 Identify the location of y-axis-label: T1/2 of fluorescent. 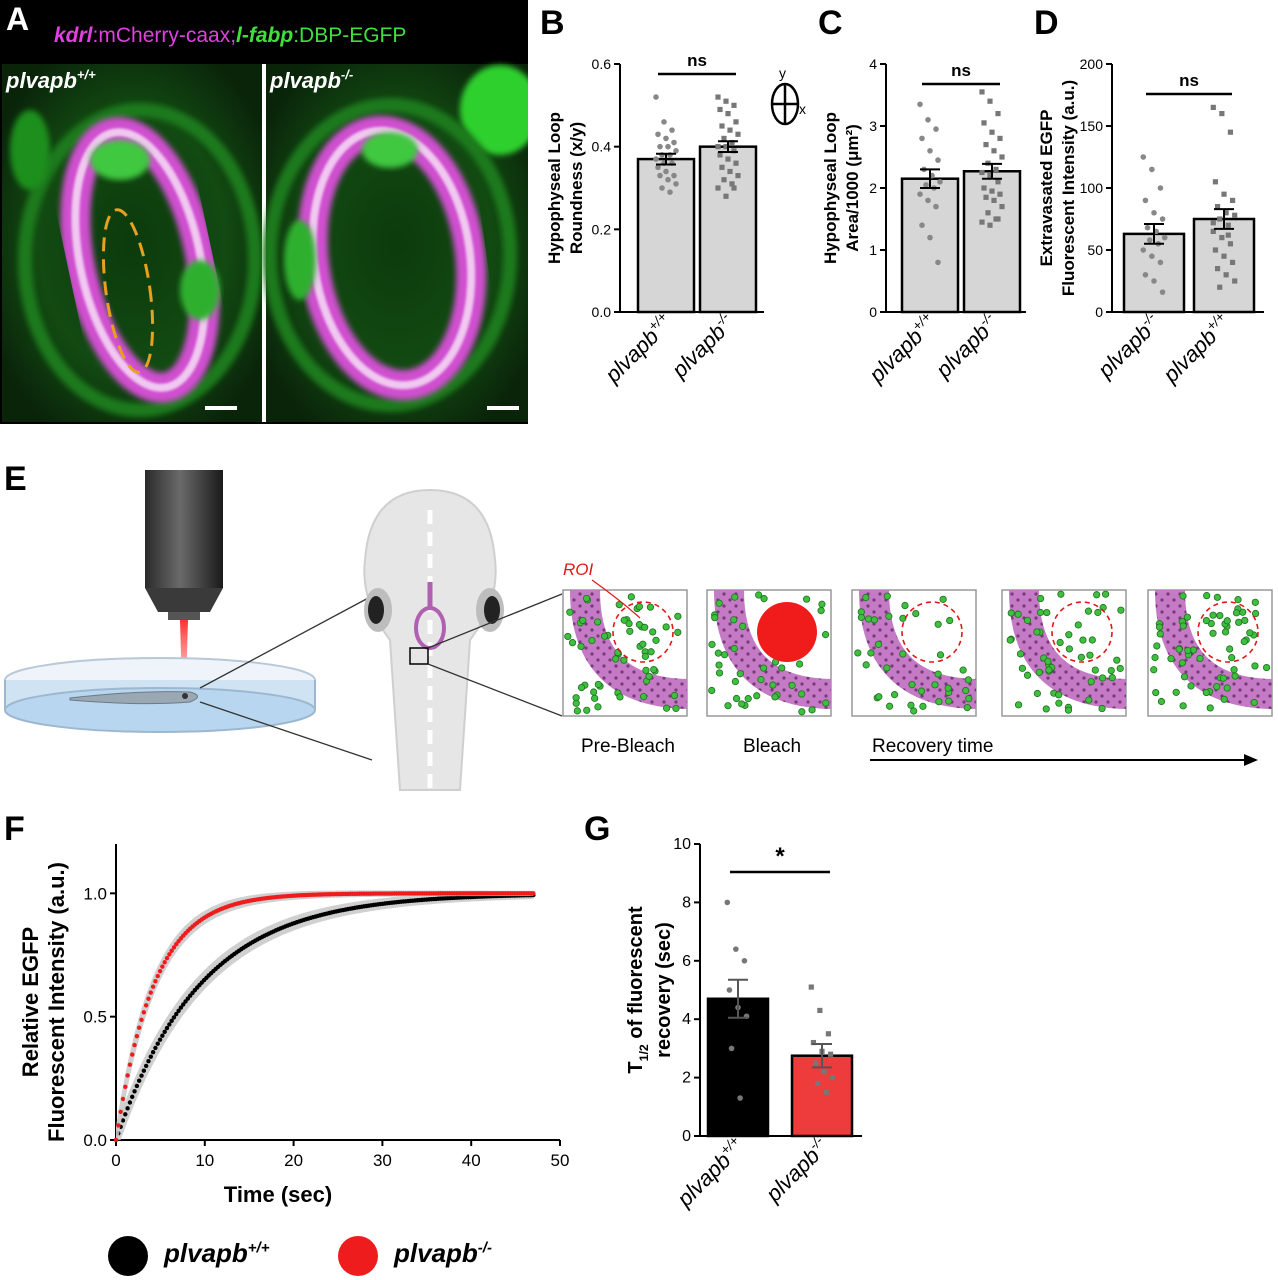
(638, 990).